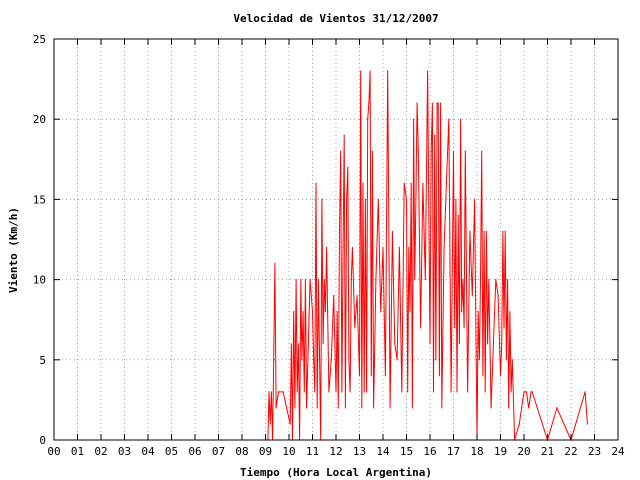 This screenshot has height=480, width=640. What do you see at coordinates (39, 119) in the screenshot?
I see `y-tick-label: 20` at bounding box center [39, 119].